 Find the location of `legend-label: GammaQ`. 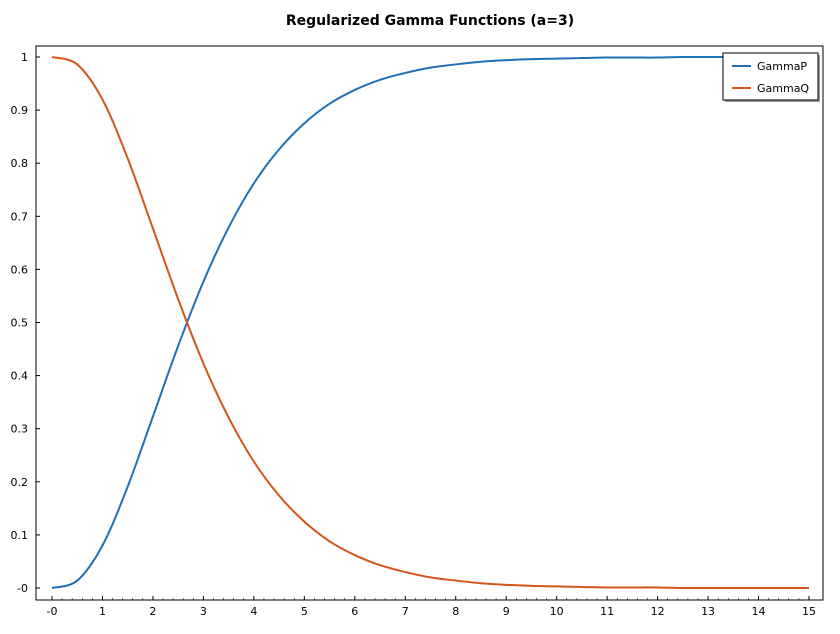

legend-label: GammaQ is located at coordinates (783, 88).